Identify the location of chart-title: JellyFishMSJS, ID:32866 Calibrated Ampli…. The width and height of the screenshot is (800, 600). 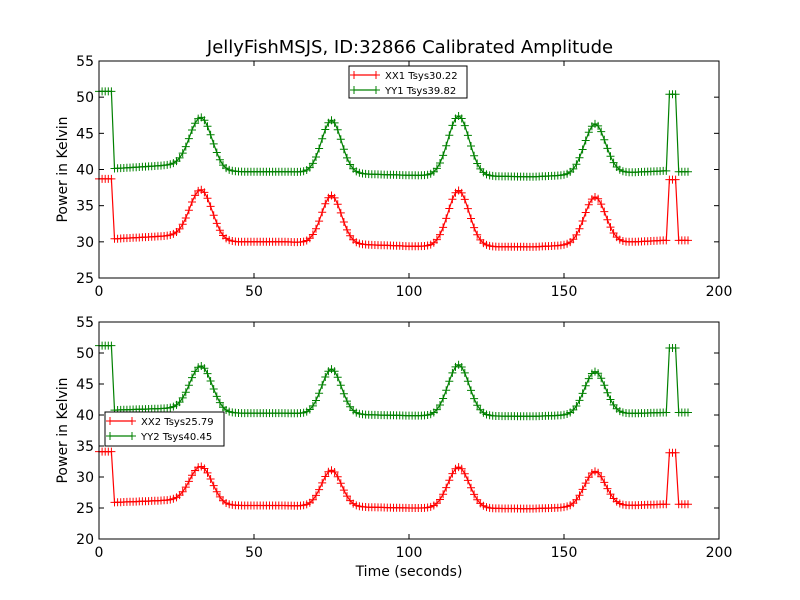
(409, 47).